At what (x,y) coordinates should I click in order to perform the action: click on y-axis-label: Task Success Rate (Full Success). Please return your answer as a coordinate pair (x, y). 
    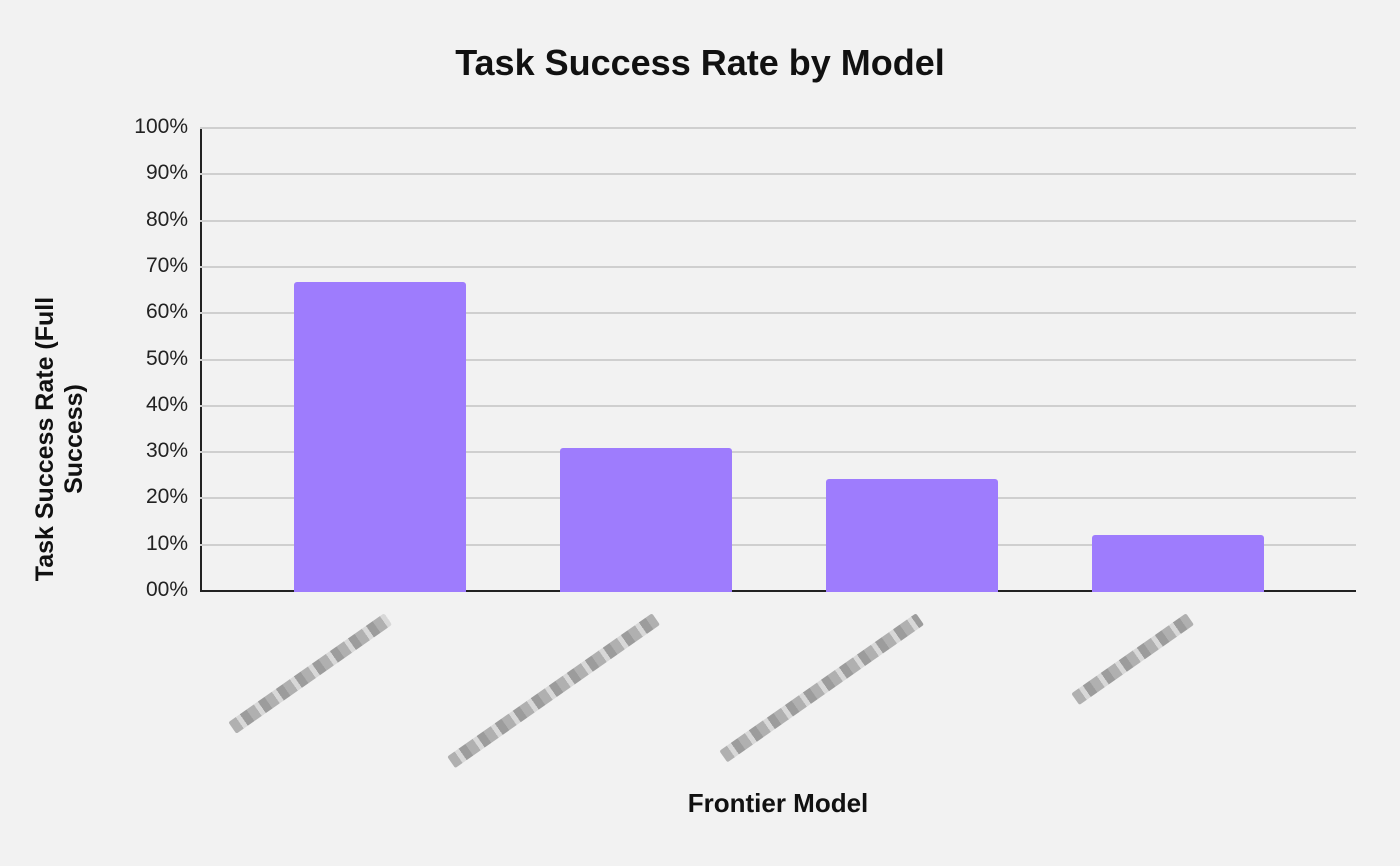
    Looking at the image, I should click on (59, 439).